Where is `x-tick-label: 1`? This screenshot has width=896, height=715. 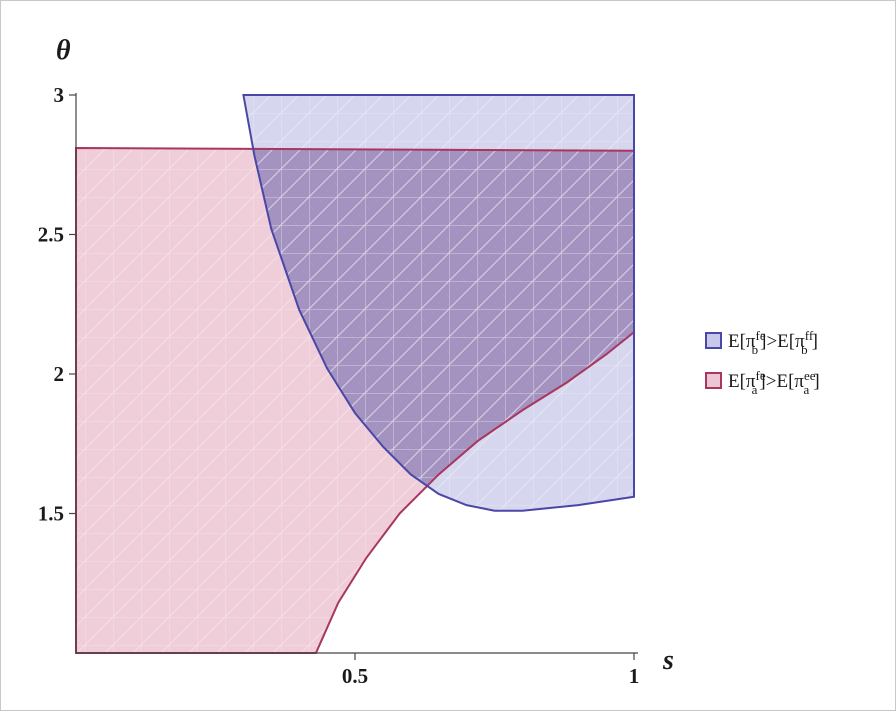 x-tick-label: 1 is located at coordinates (634, 676).